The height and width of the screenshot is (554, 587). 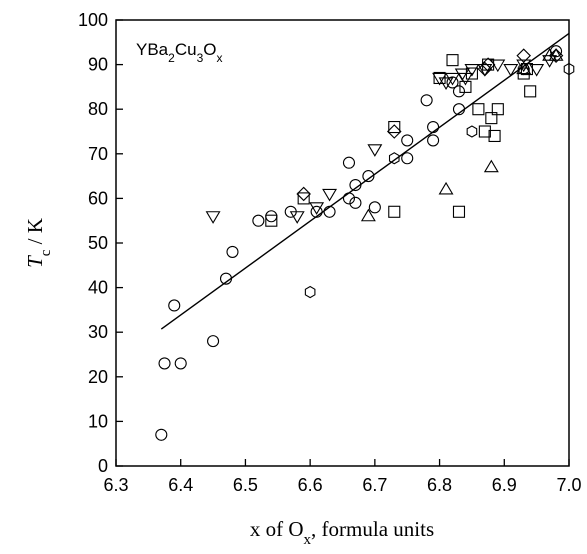 What do you see at coordinates (115, 485) in the screenshot?
I see `x-tick-label: 6.3` at bounding box center [115, 485].